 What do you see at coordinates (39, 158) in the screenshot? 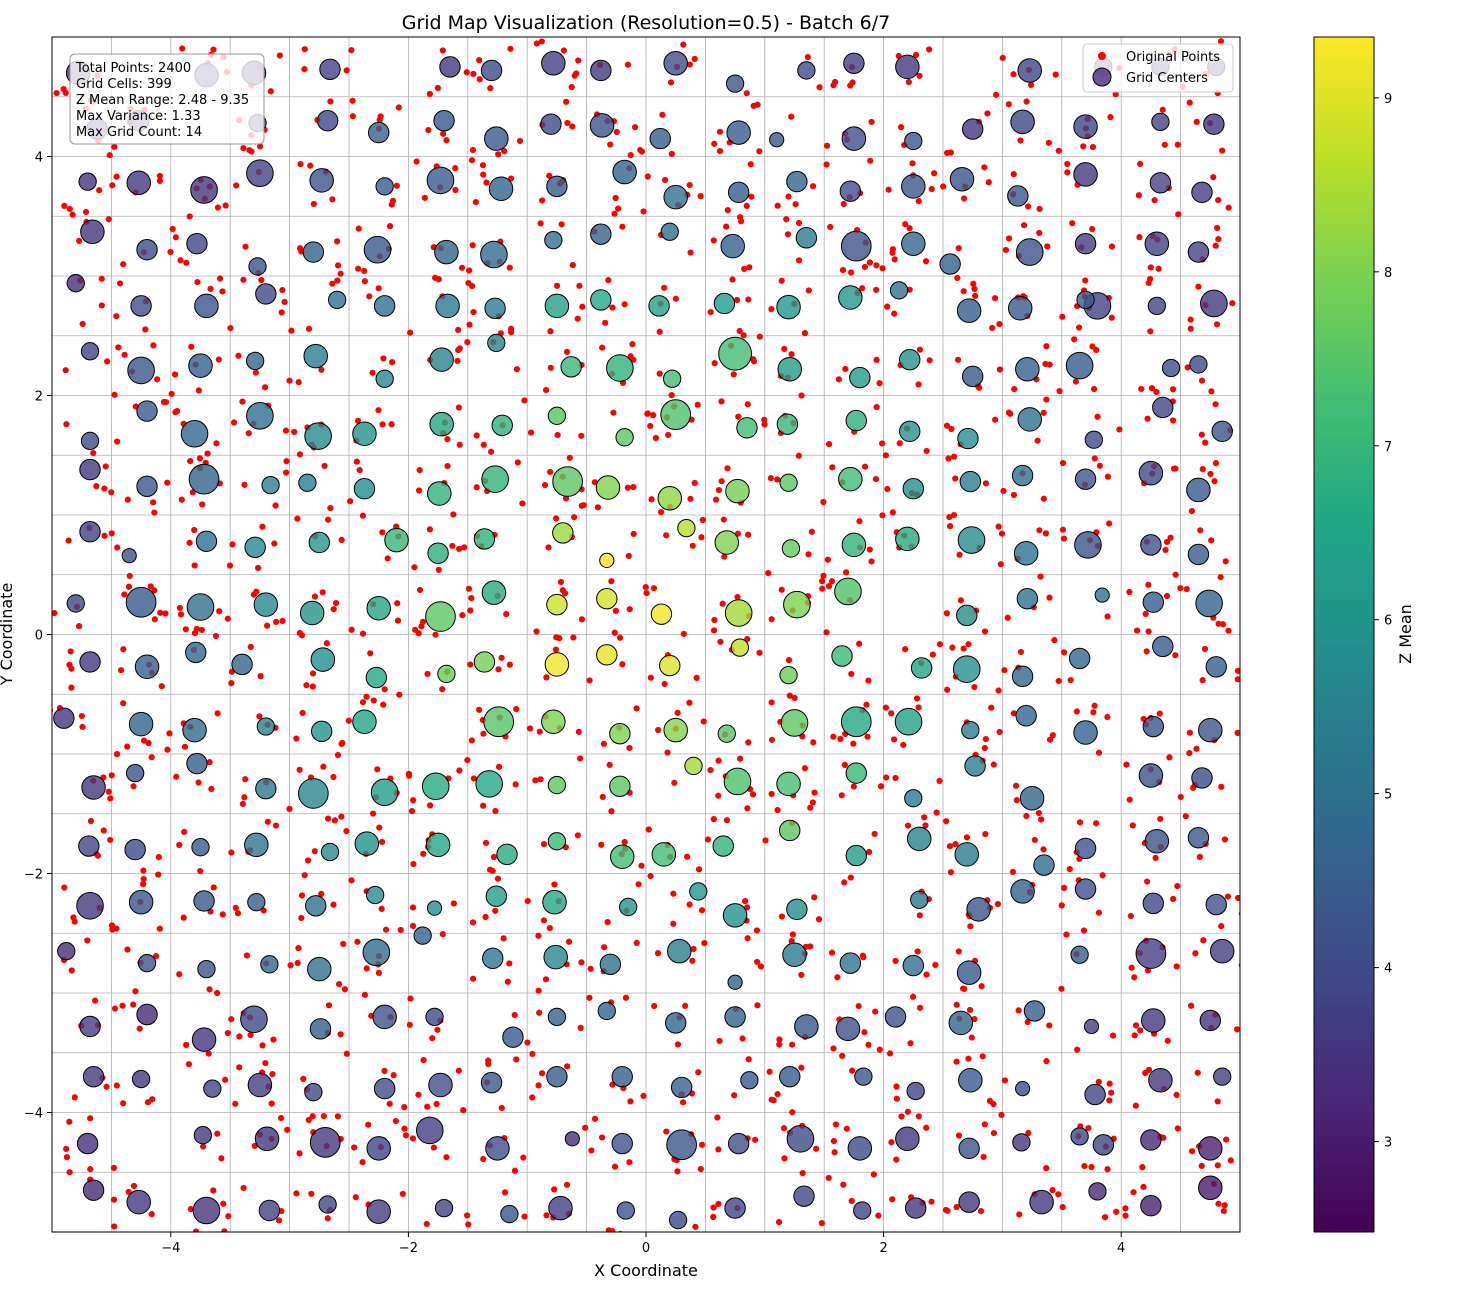
I see `y-tick-label: 4` at bounding box center [39, 158].